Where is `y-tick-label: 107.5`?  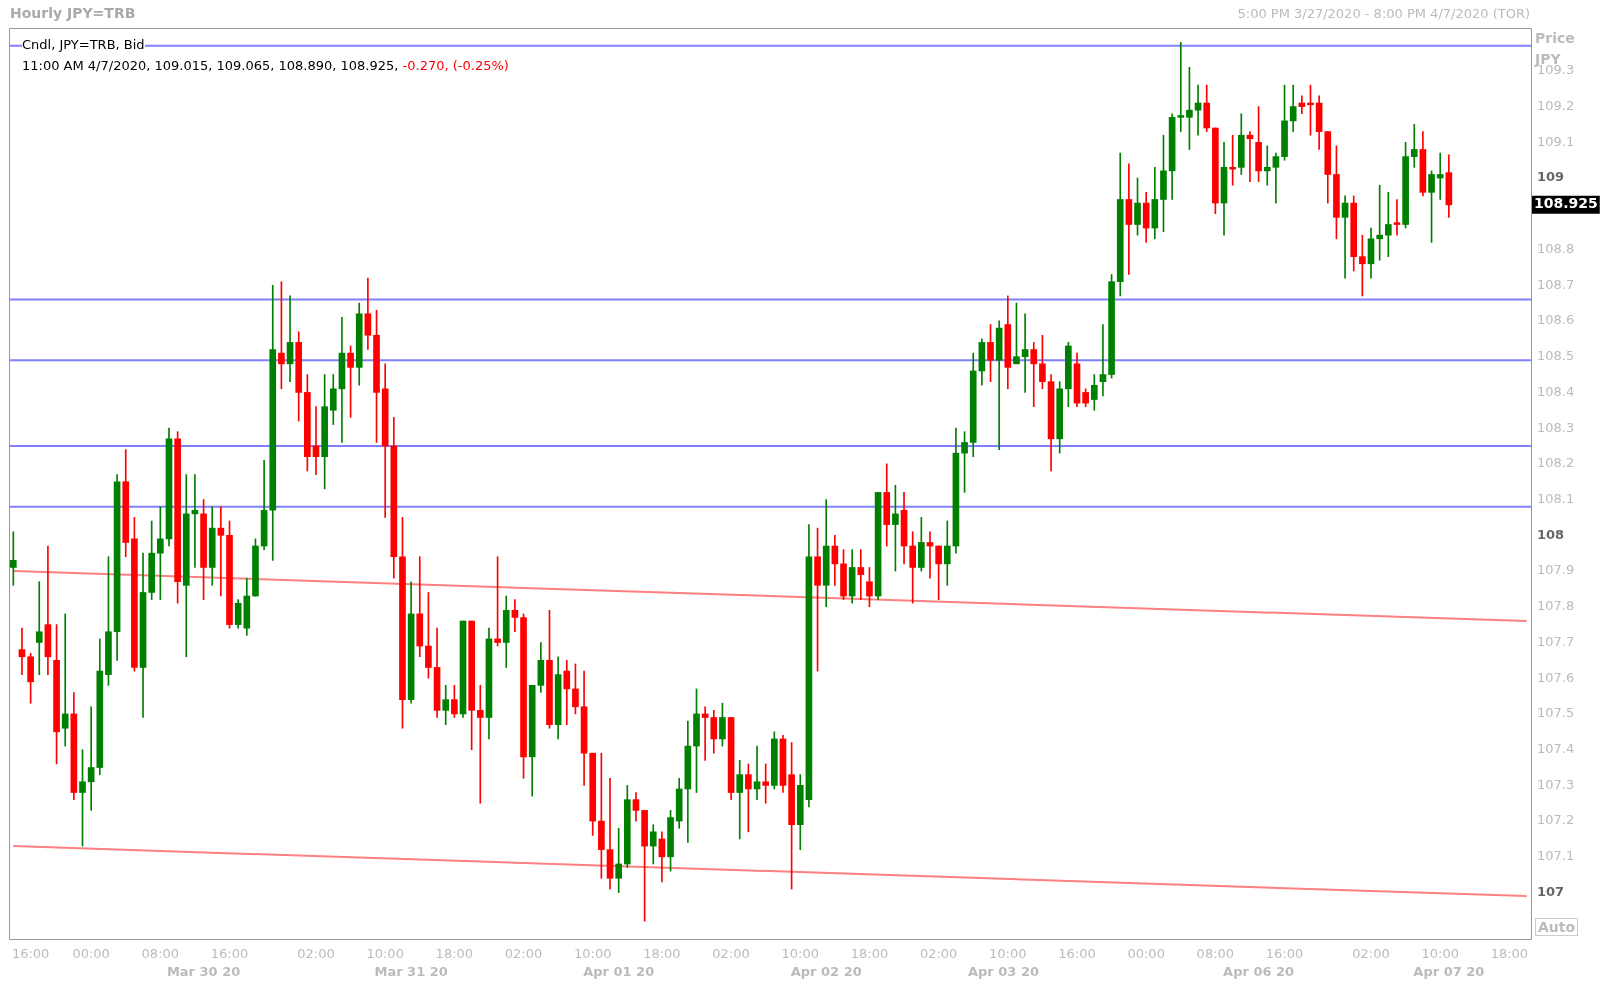
y-tick-label: 107.5 is located at coordinates (1556, 713).